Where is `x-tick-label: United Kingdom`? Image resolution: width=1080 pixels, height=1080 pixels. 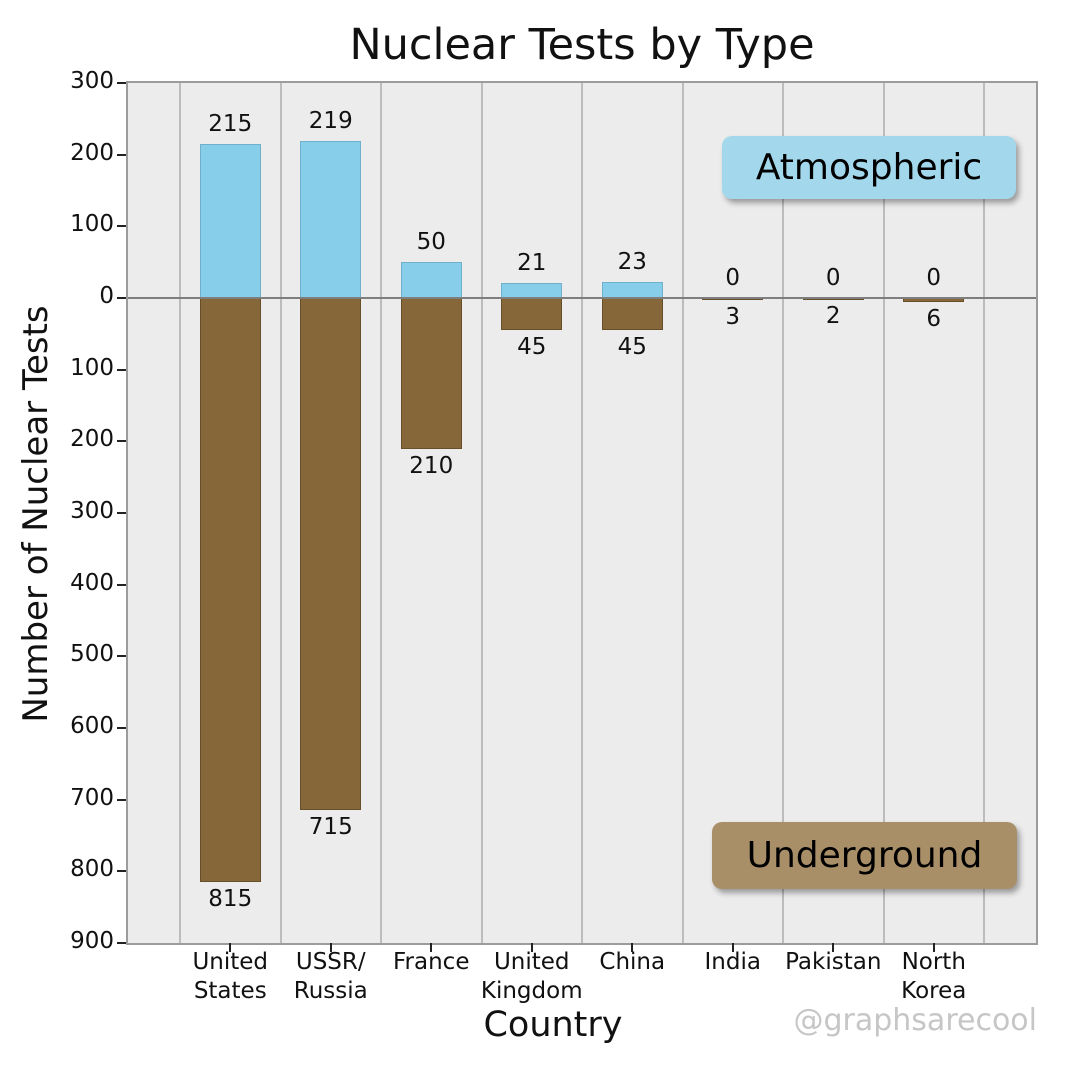
x-tick-label: United Kingdom is located at coordinates (531, 976).